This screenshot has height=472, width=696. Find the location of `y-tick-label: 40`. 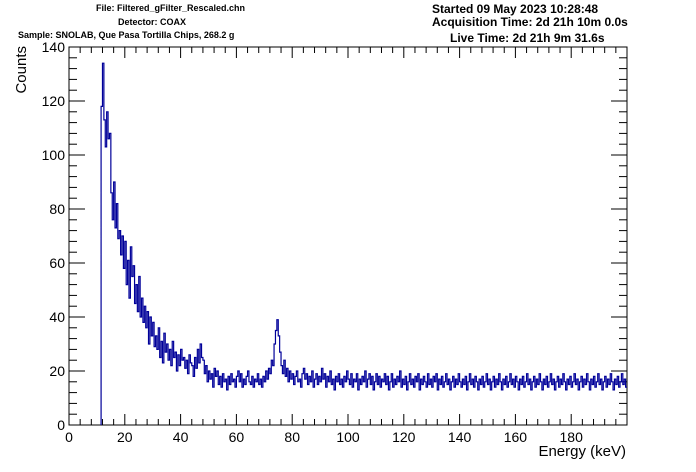

y-tick-label: 40 is located at coordinates (57, 317).